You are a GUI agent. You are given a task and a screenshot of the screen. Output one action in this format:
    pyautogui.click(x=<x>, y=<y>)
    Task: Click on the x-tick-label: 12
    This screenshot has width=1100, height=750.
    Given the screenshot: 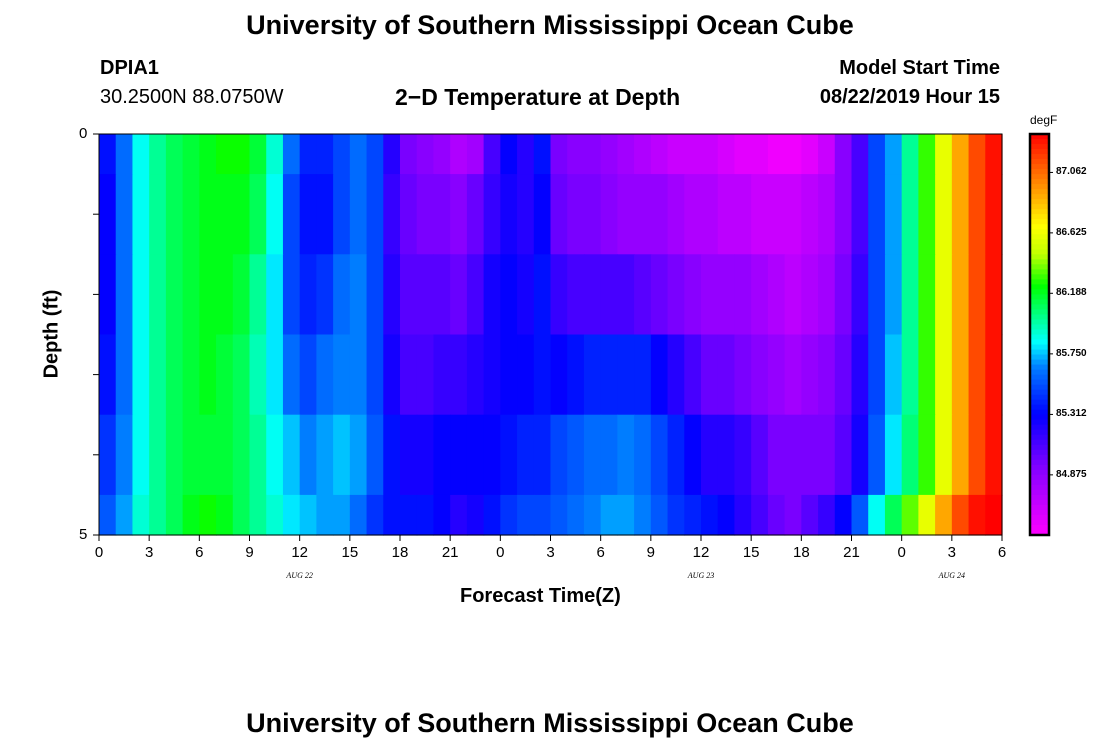 What is the action you would take?
    pyautogui.click(x=299, y=552)
    